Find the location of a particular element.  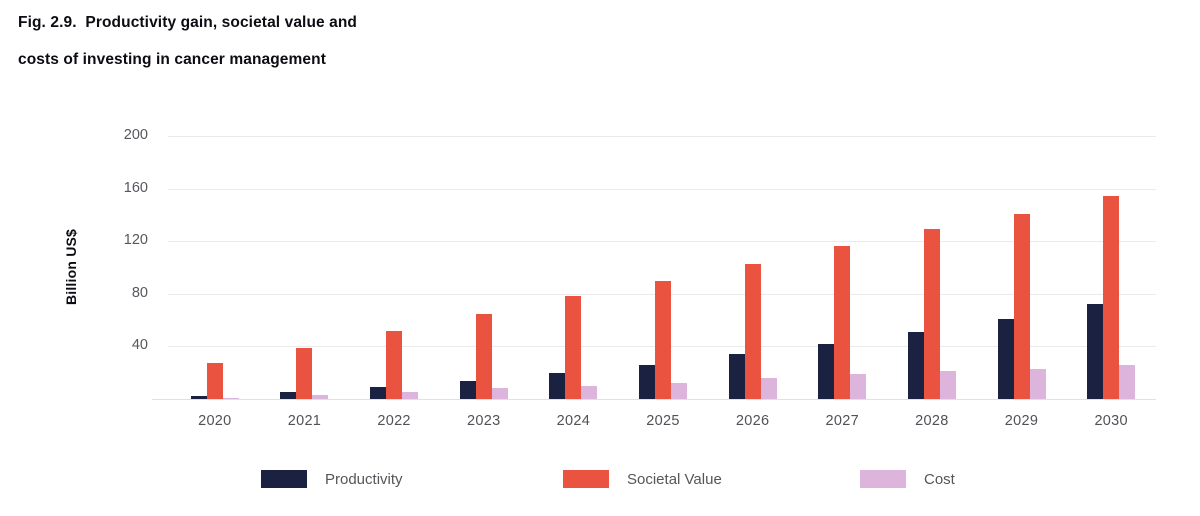

bar-societal-value-2022 is located at coordinates (394, 364).